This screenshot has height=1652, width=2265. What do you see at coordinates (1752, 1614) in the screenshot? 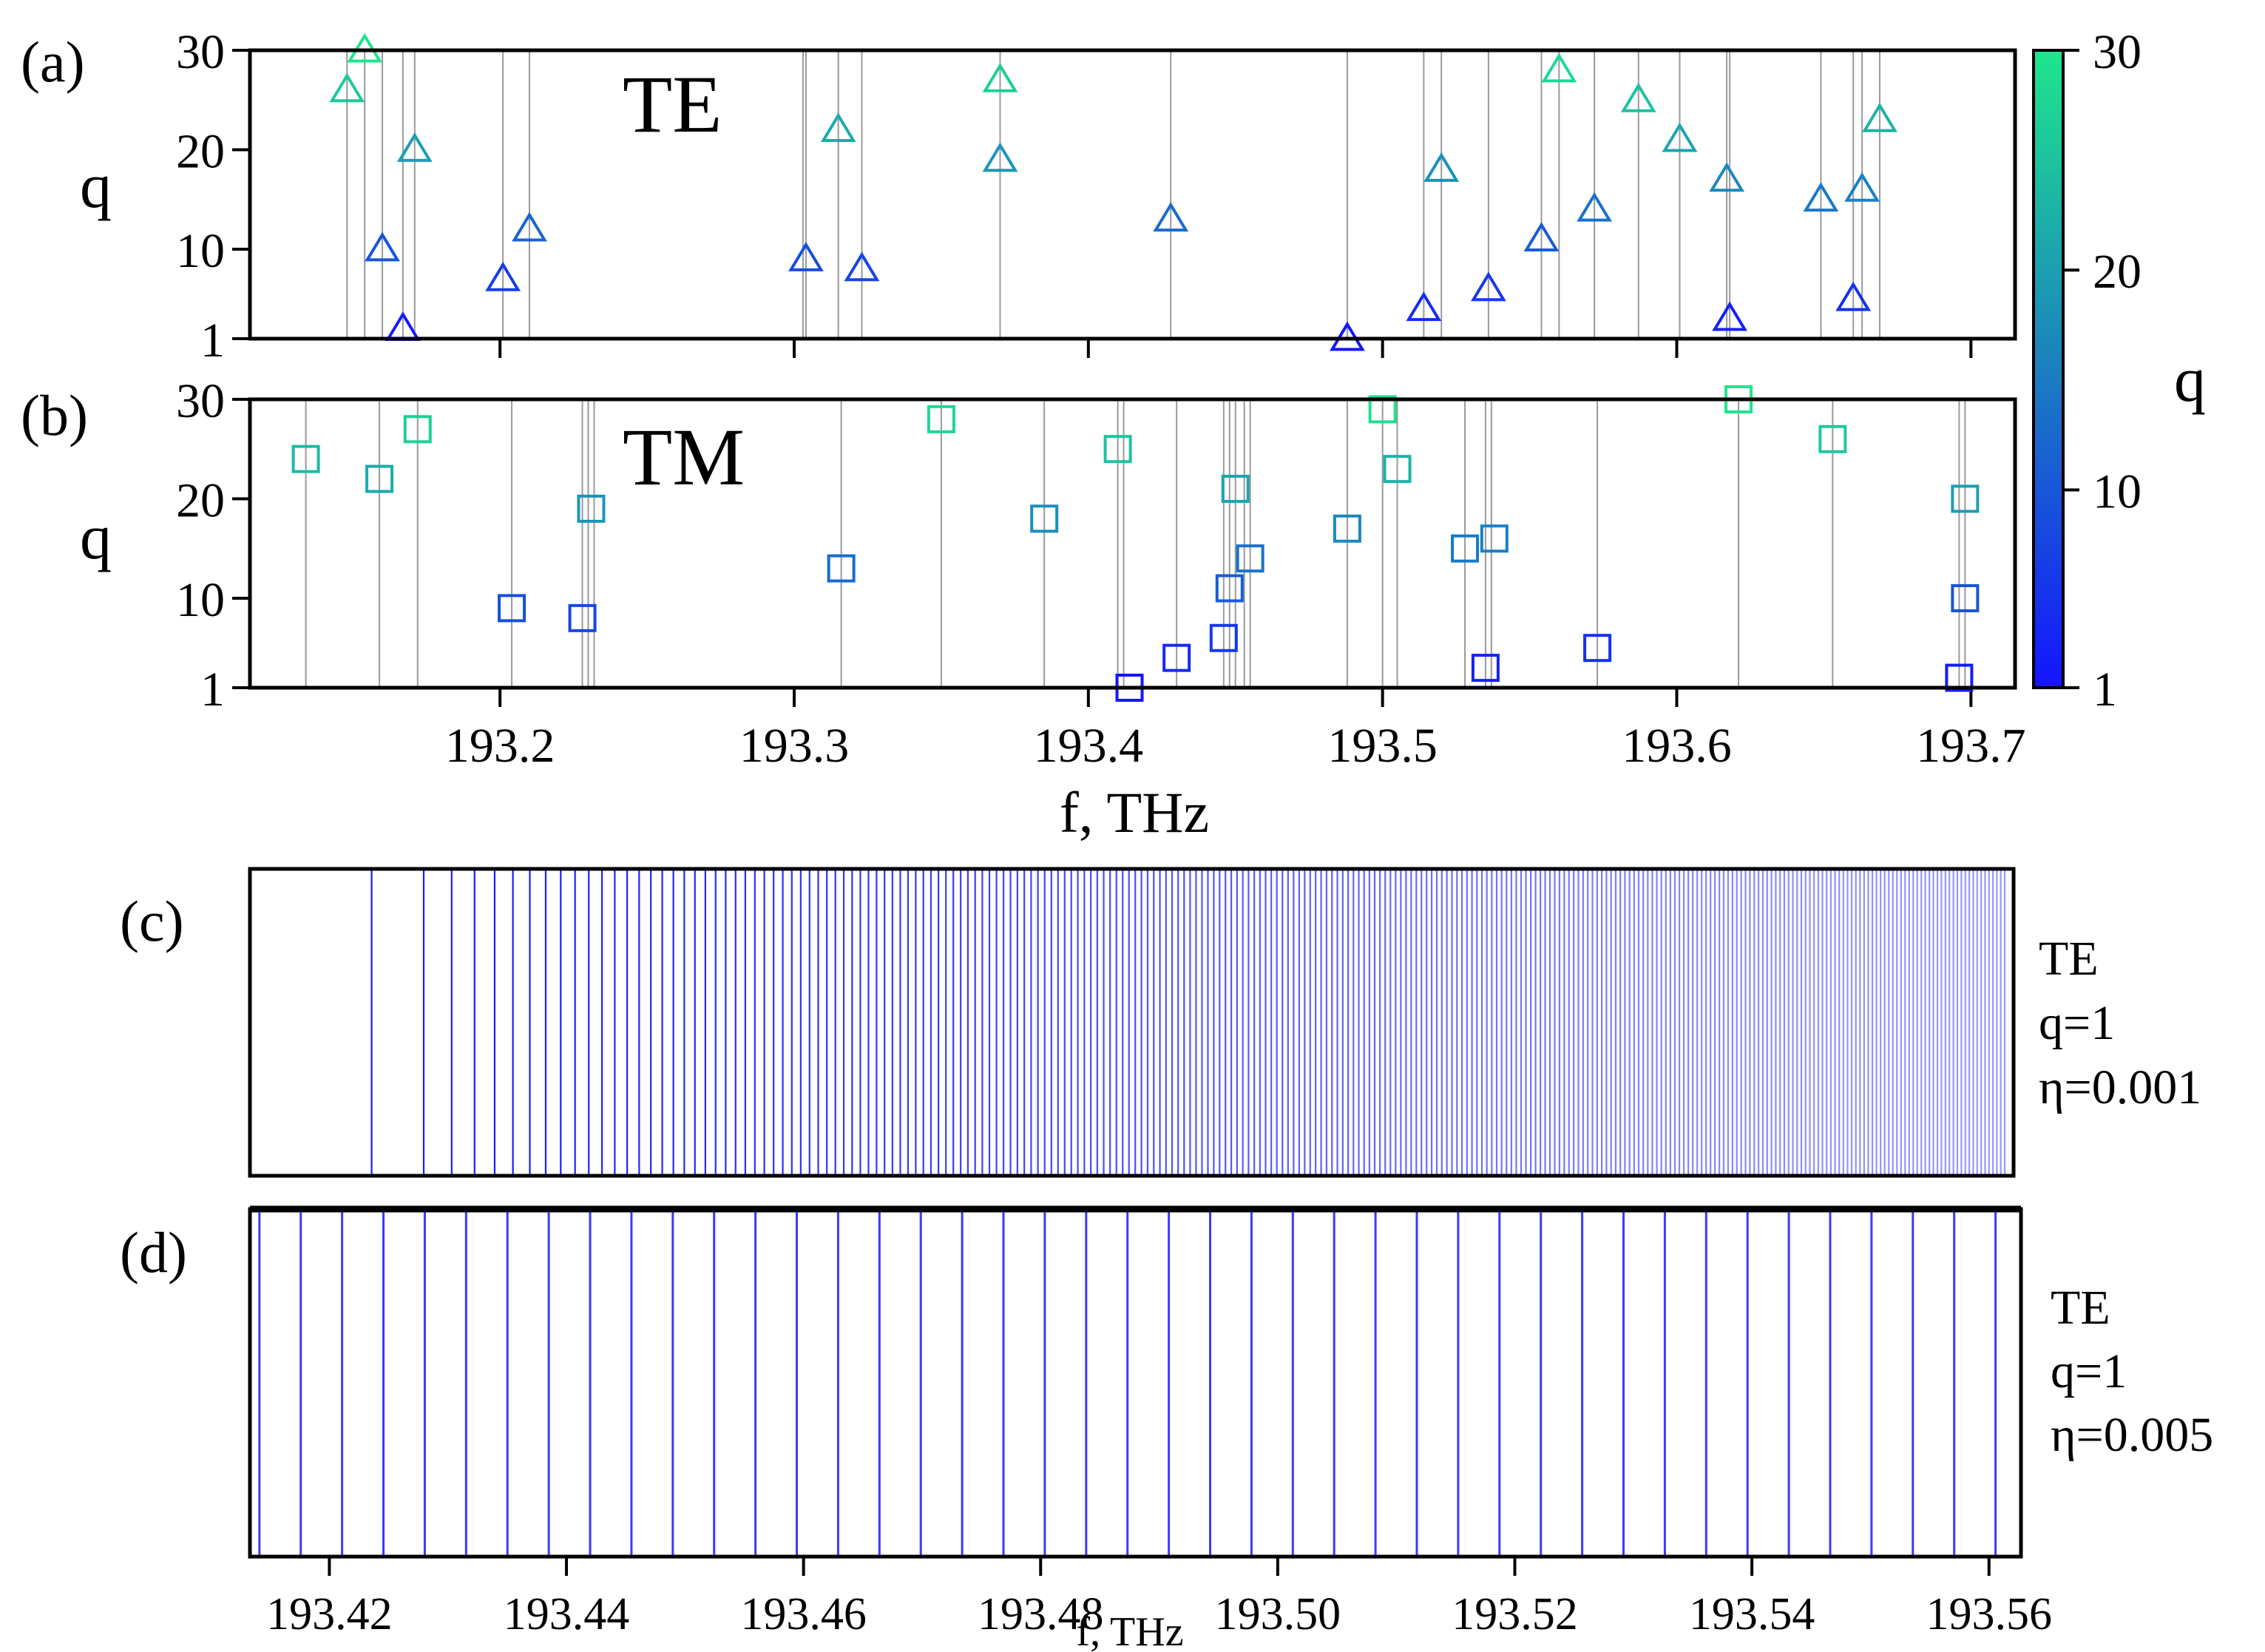
I see `panel-d-xtick-label: 193.54` at bounding box center [1752, 1614].